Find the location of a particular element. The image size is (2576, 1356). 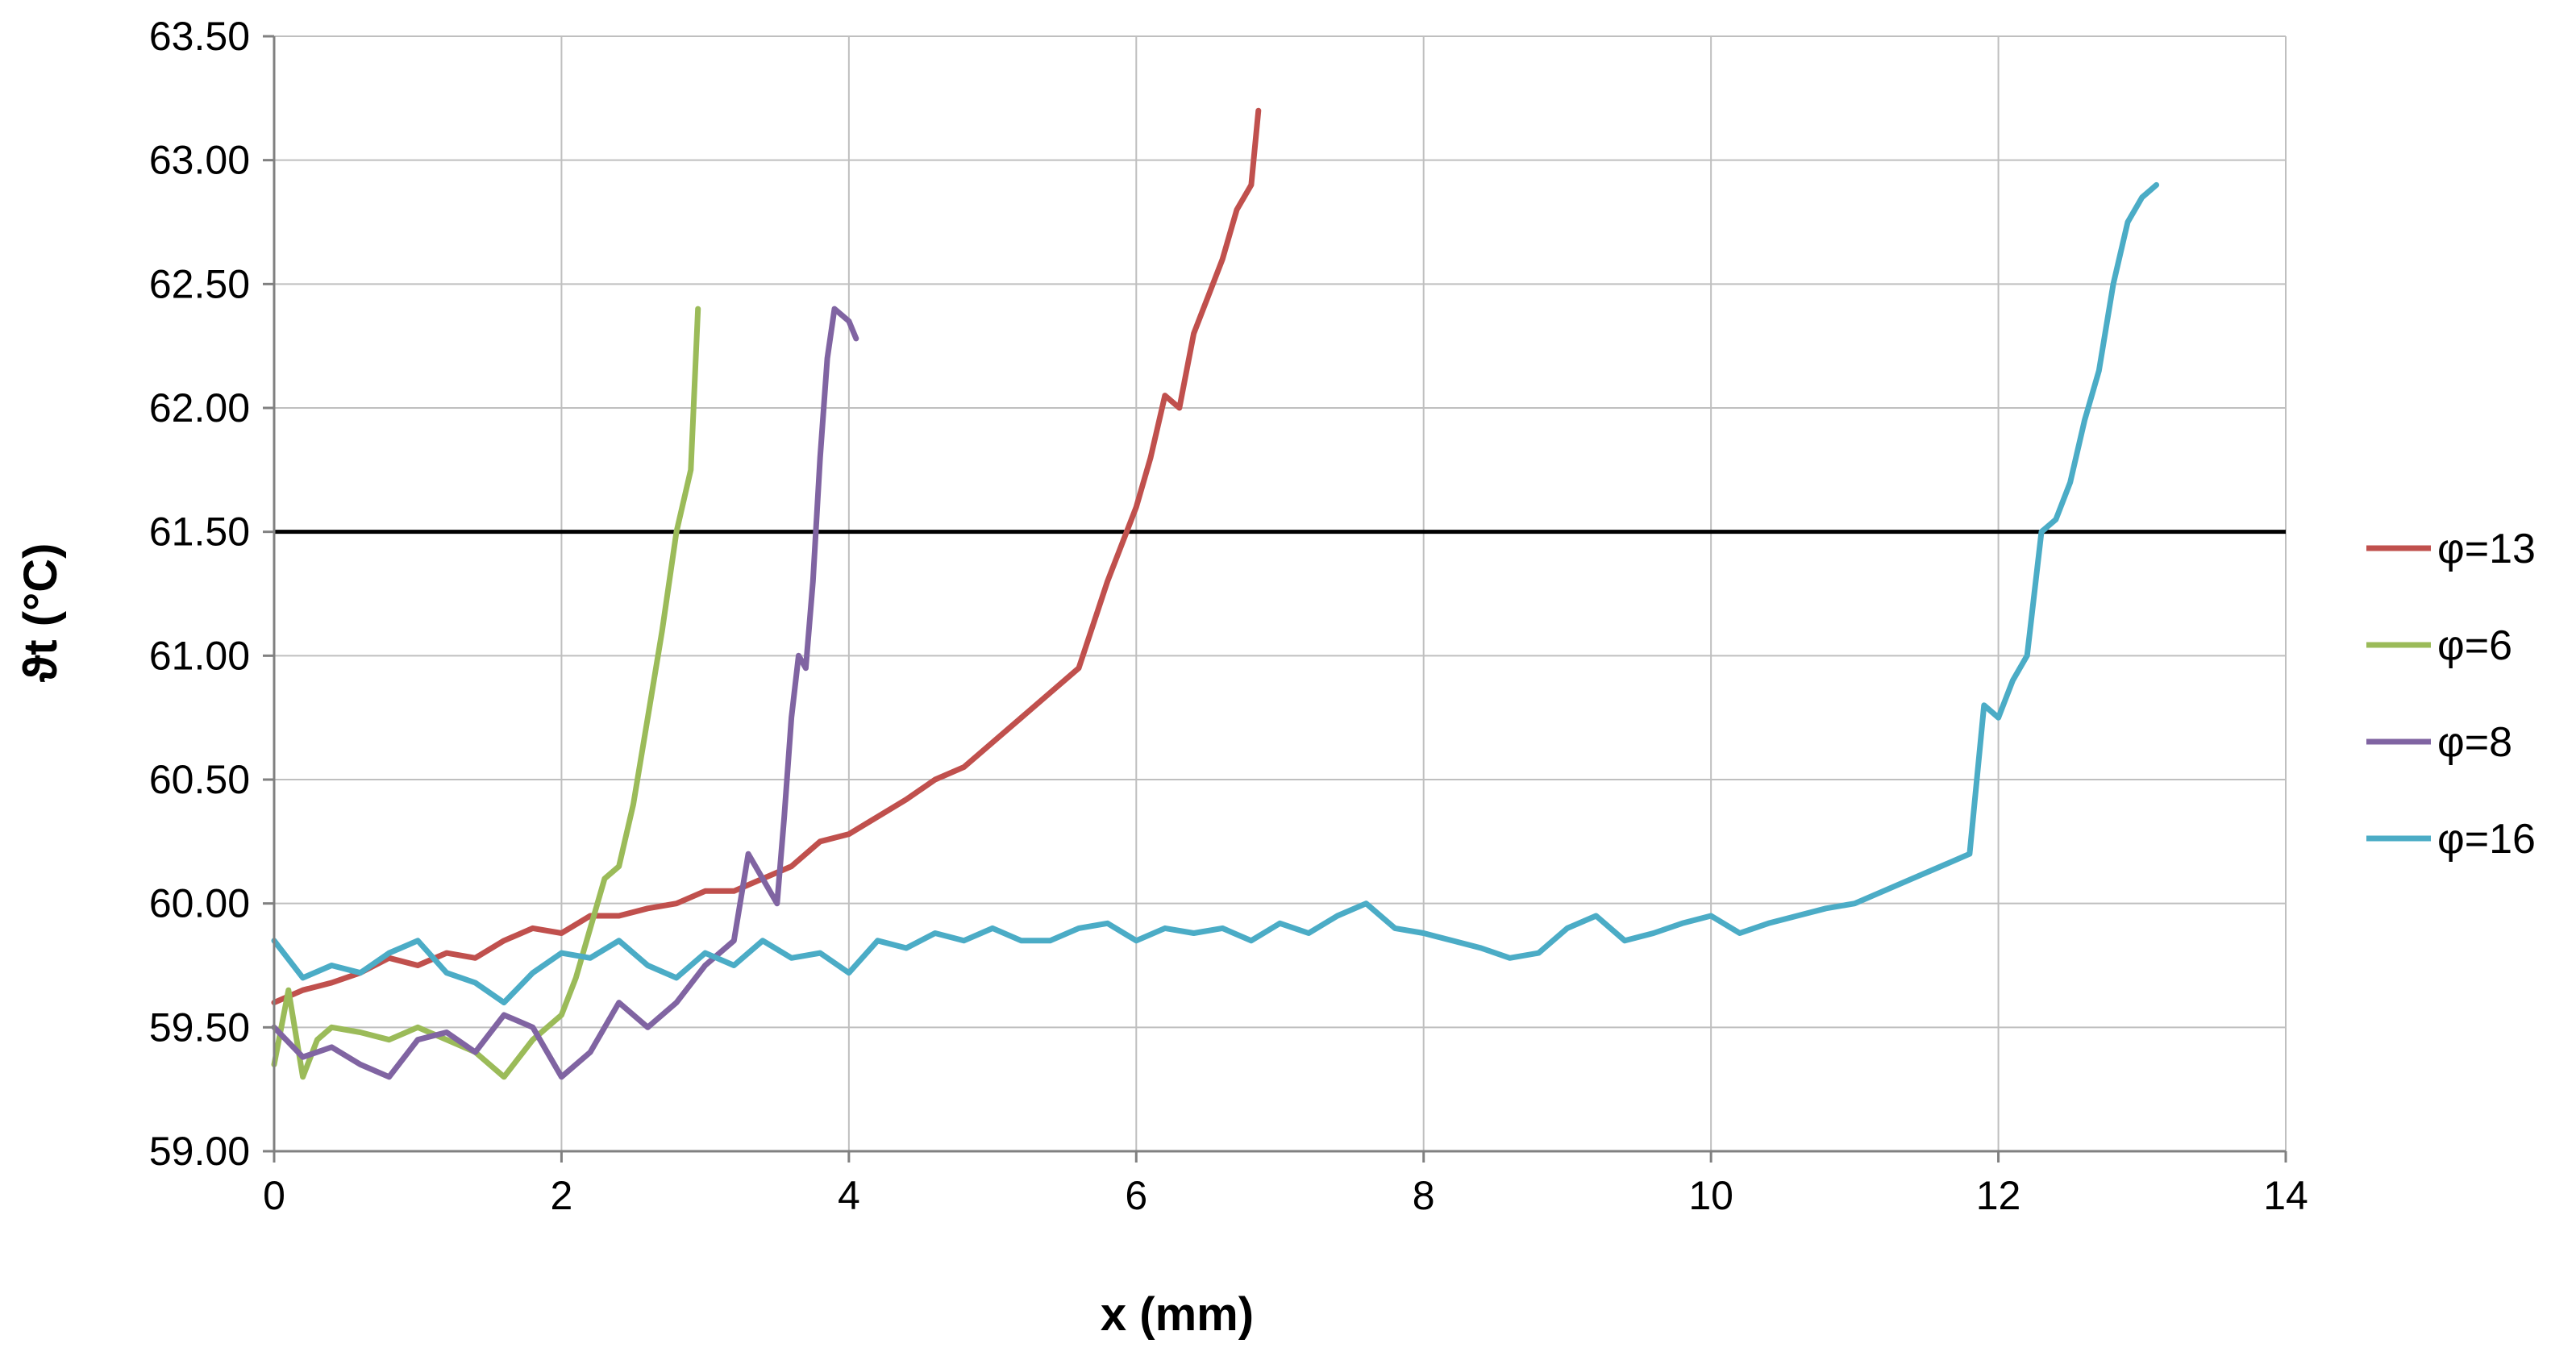

x-tick-label: 12 is located at coordinates (1999, 1195).